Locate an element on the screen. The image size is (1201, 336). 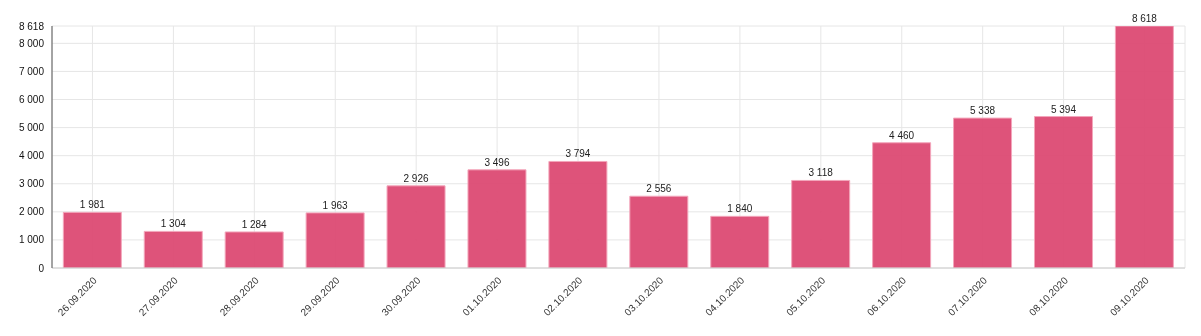
data-label: 4 460 is located at coordinates (902, 135).